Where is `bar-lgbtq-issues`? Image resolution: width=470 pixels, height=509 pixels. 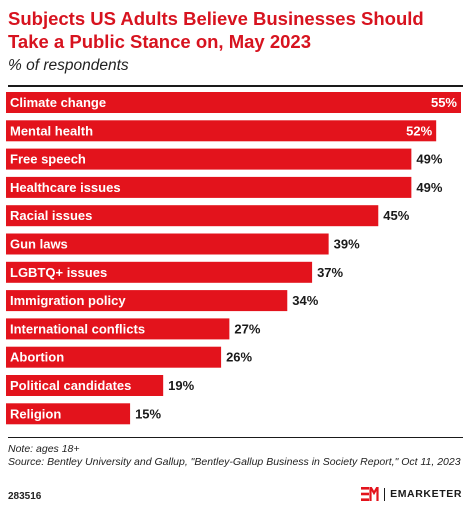
bar-lgbtq-issues is located at coordinates (159, 272).